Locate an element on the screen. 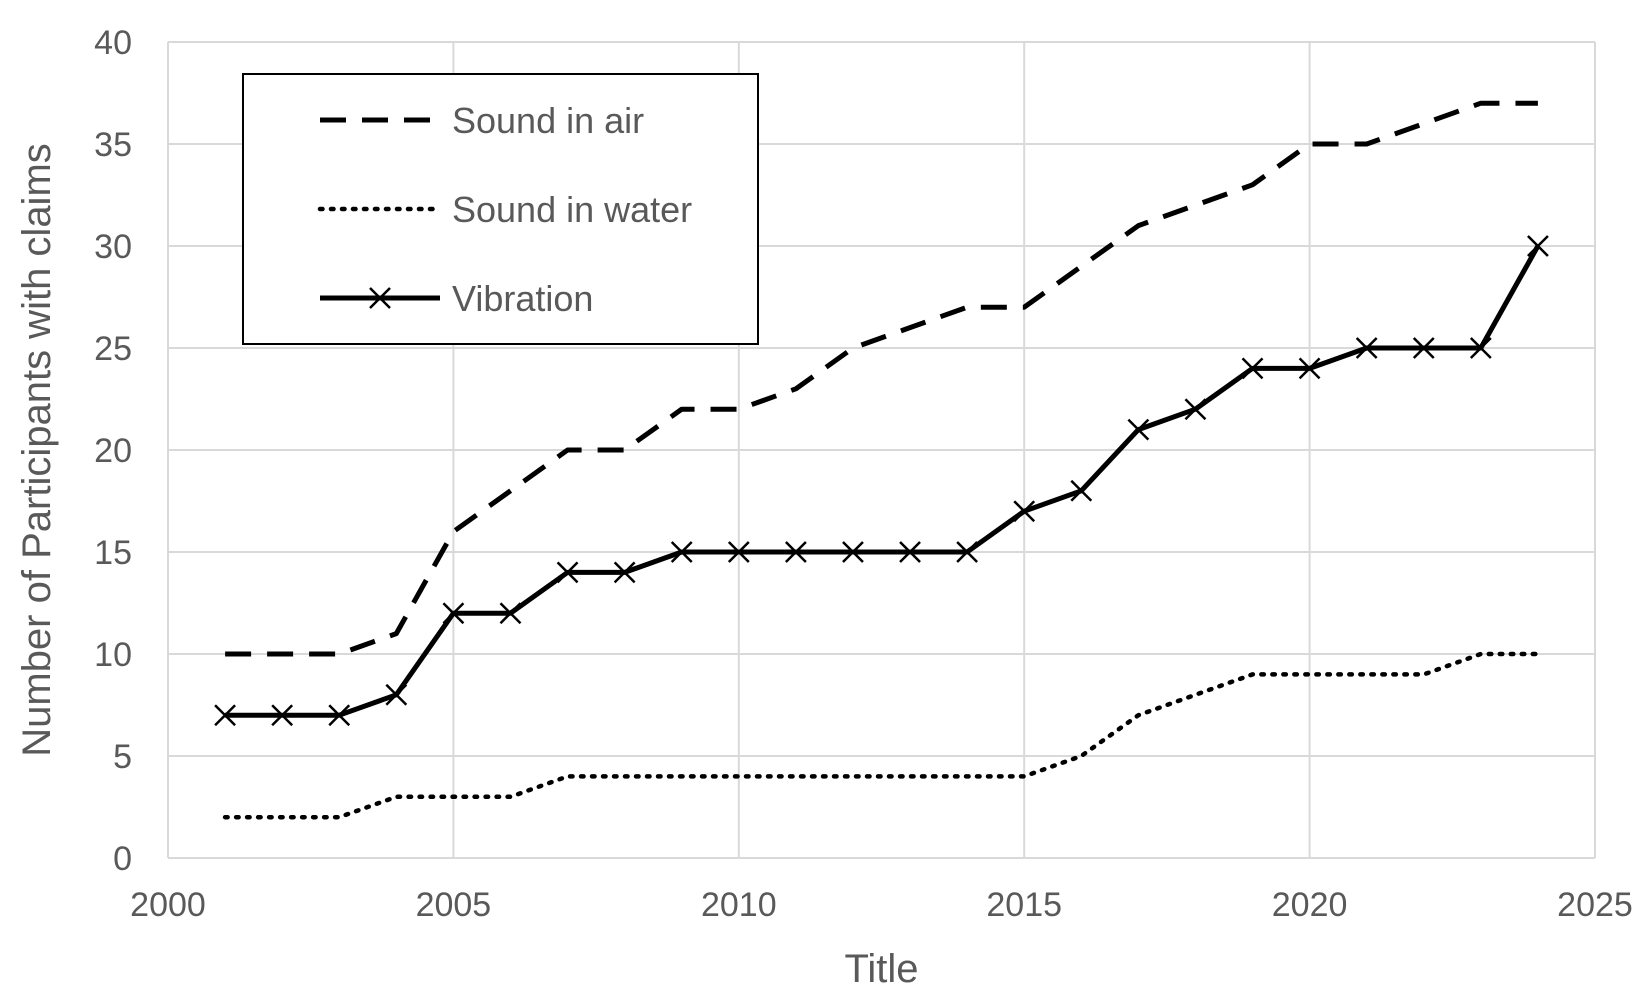 This screenshot has width=1650, height=990. legend-label: Sound in water is located at coordinates (572, 209).